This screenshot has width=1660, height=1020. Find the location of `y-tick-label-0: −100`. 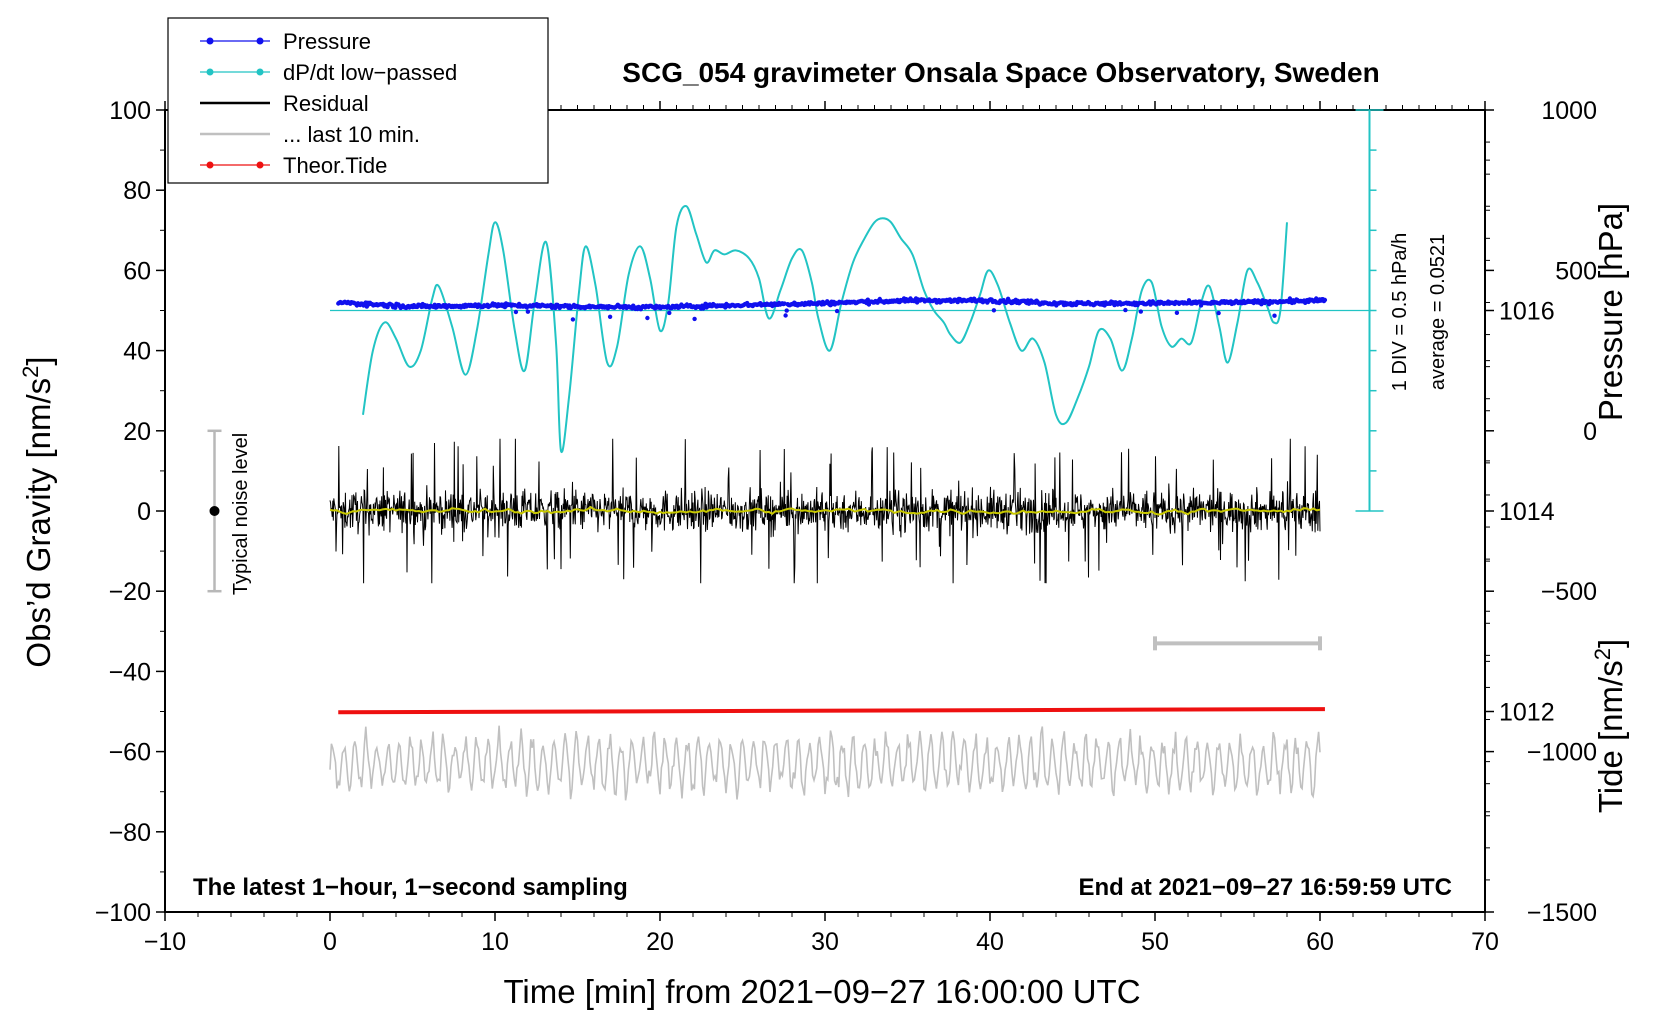

y-tick-label-0: −100 is located at coordinates (123, 913).